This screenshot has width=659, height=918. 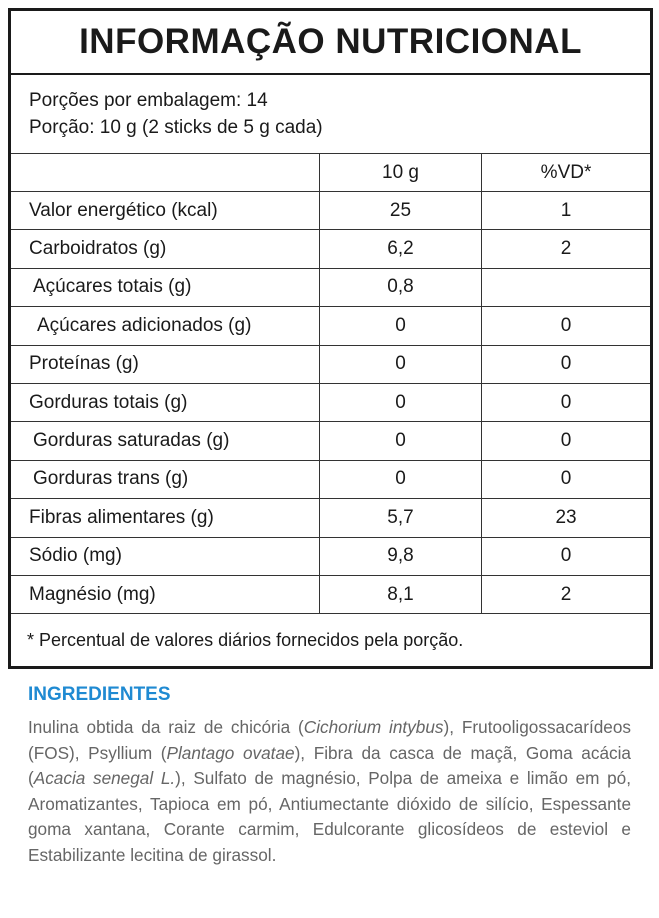 I want to click on nutrient-label: Gorduras saturadas (g), so click(x=164, y=441).